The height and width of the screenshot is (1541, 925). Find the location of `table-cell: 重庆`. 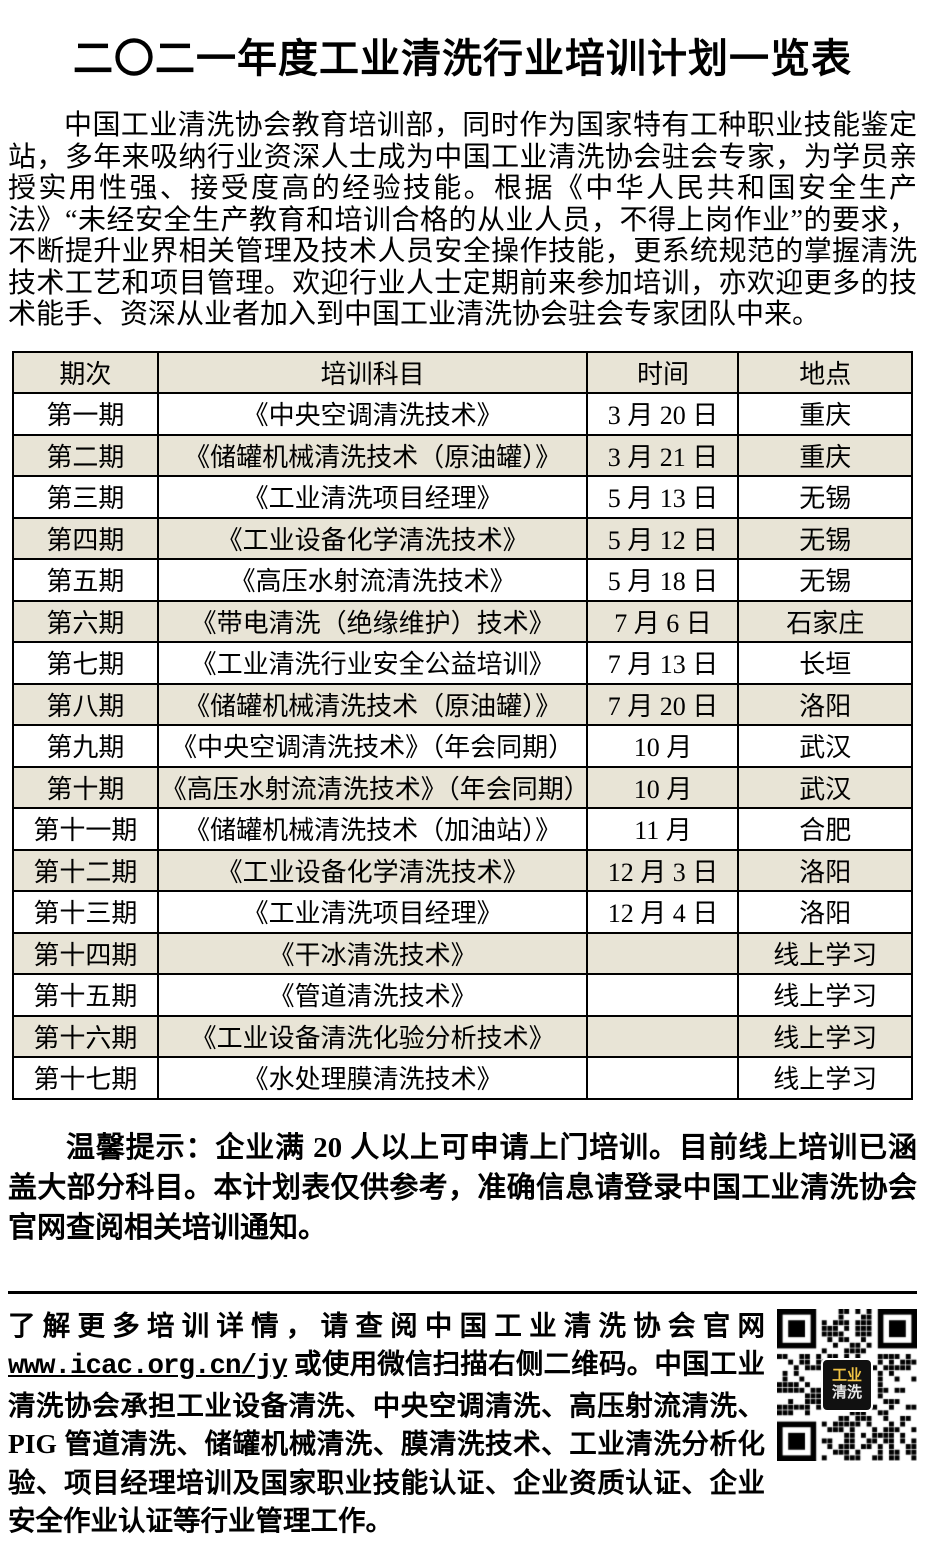

table-cell: 重庆 is located at coordinates (825, 414).